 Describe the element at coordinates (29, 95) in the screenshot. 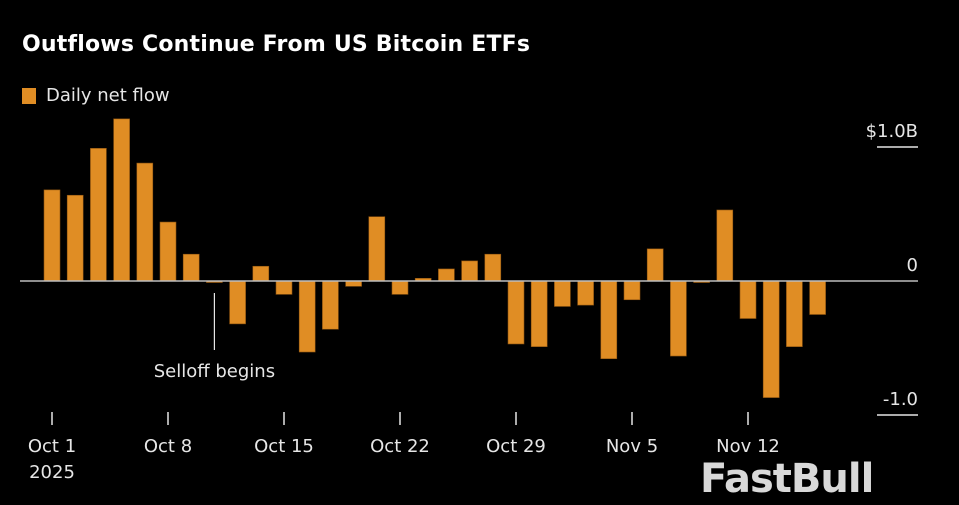

I see `legend-swatch` at that location.